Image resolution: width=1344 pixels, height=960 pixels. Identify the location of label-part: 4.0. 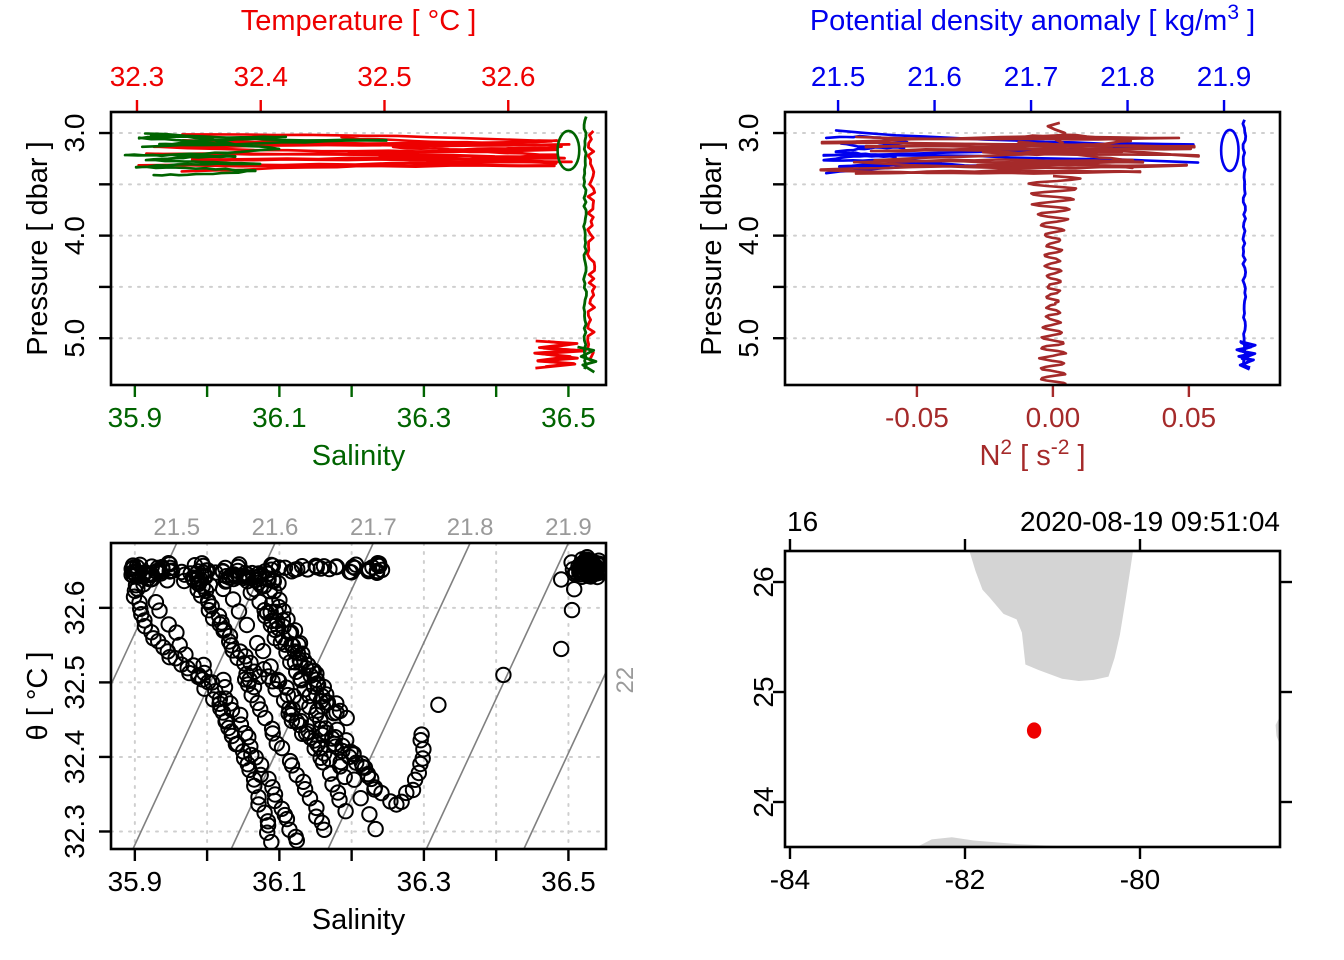
(748, 235).